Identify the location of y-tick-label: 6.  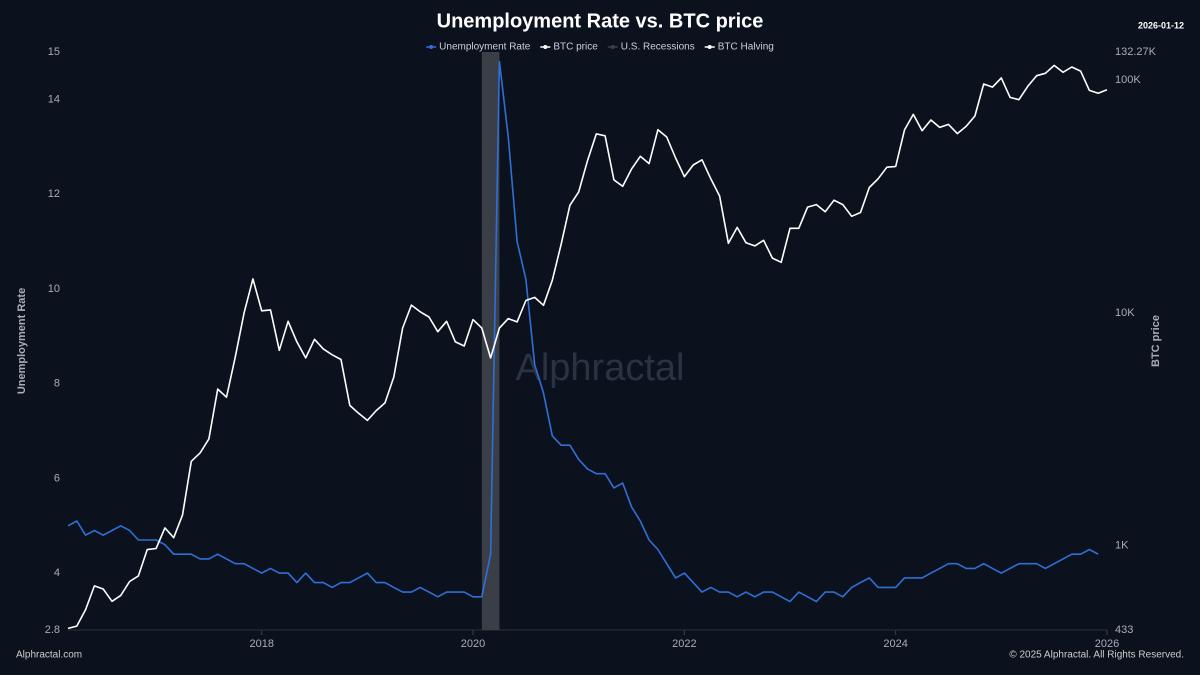
(57, 478).